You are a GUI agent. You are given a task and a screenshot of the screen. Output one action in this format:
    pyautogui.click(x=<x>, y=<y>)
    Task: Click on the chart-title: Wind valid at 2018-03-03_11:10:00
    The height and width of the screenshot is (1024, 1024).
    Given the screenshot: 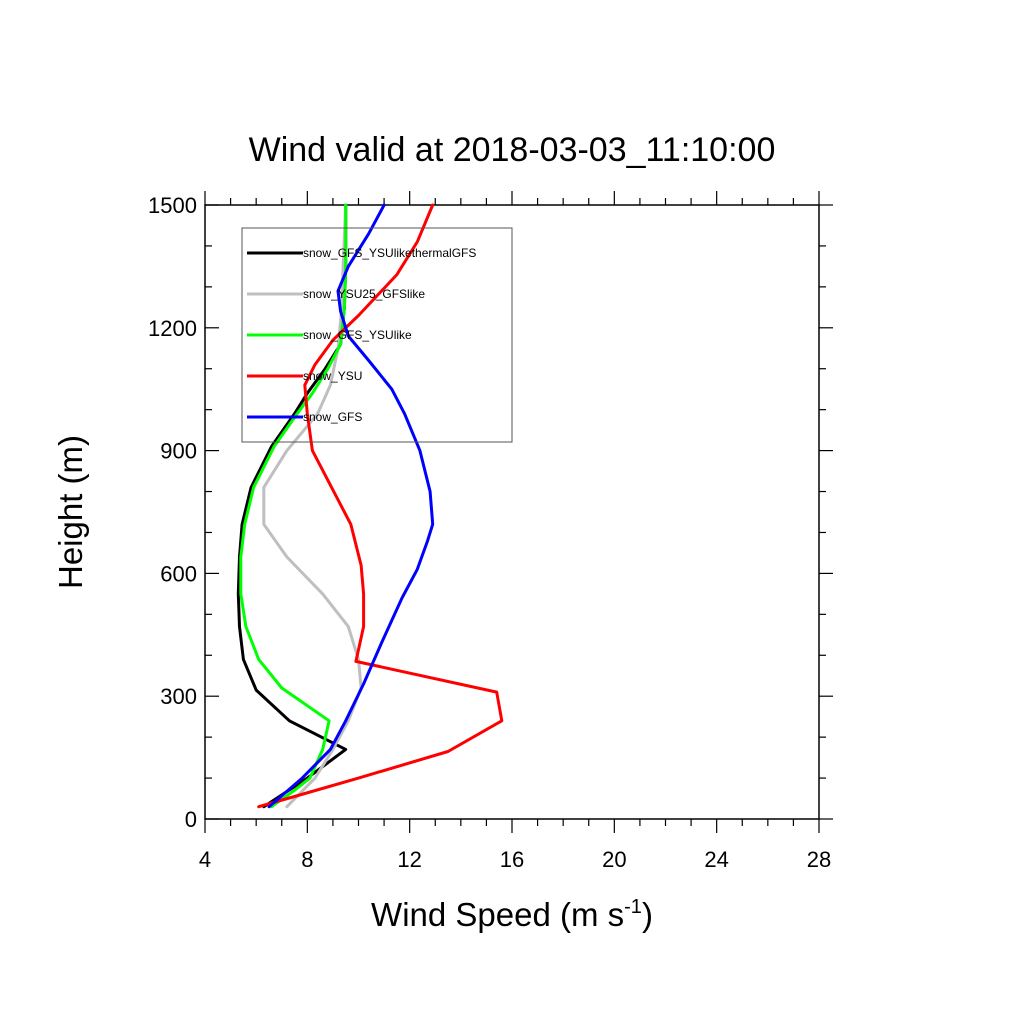 What is the action you would take?
    pyautogui.click(x=512, y=150)
    